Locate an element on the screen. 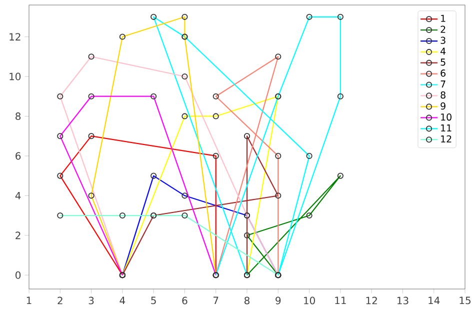  legend-label: 3 is located at coordinates (443, 40).